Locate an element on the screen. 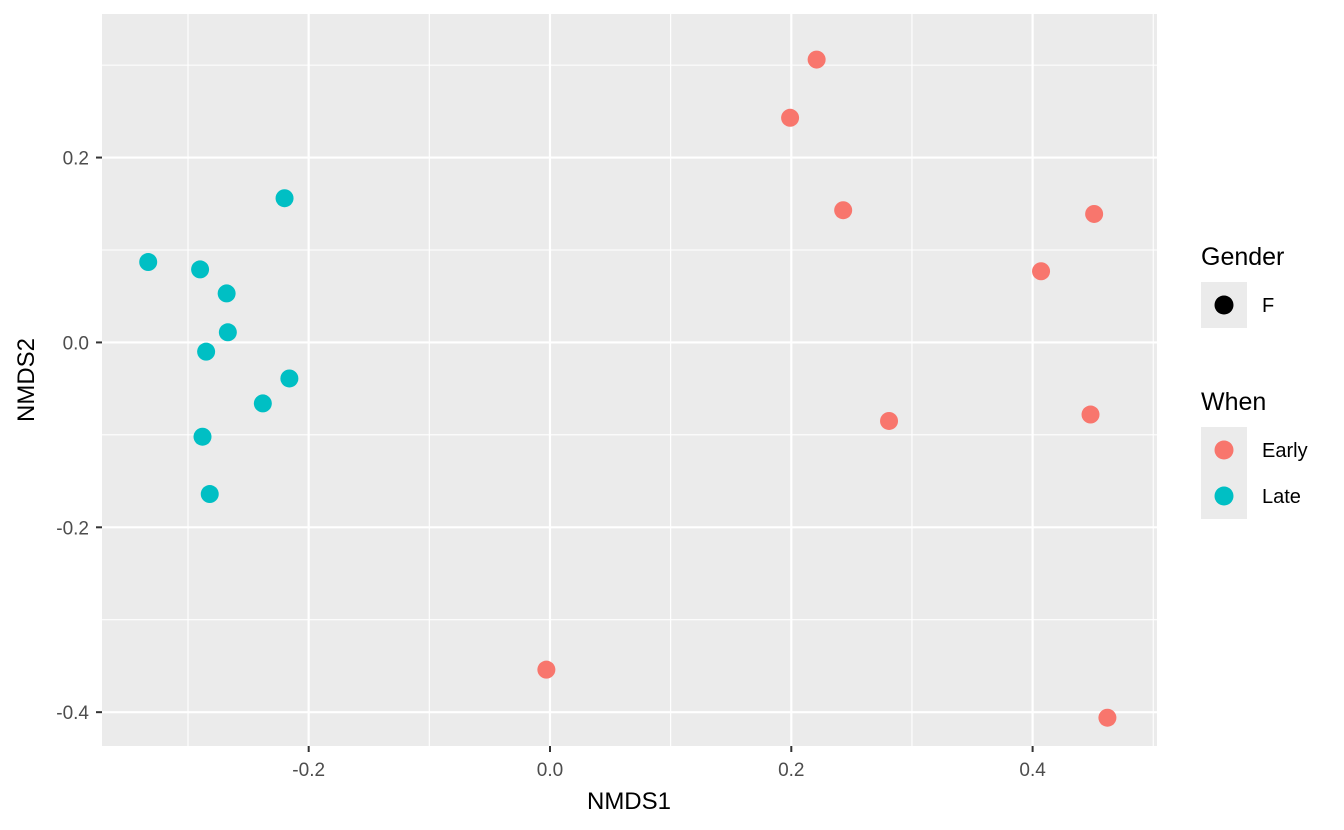 Image resolution: width=1344 pixels, height=830 pixels. legend-label-late: Late is located at coordinates (1281, 497).